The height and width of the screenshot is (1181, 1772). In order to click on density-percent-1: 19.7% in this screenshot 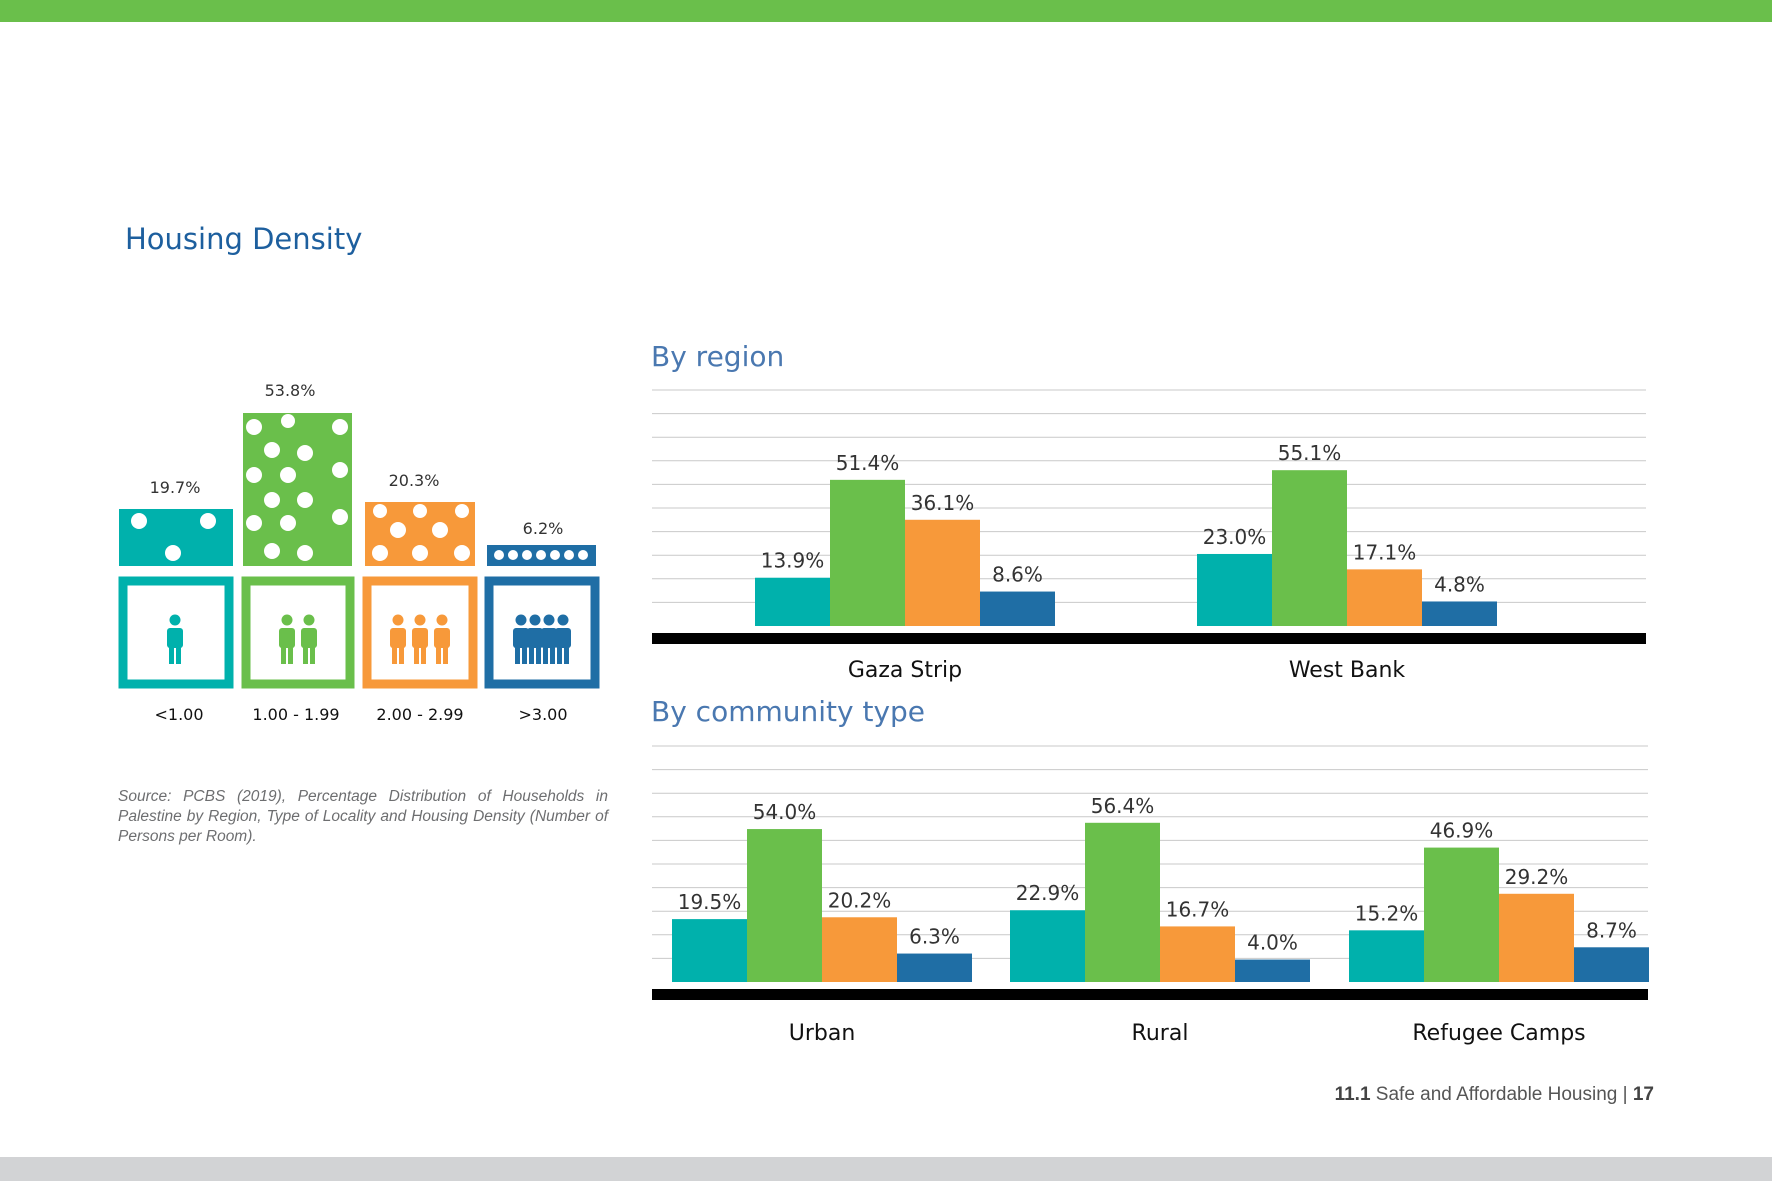, I will do `click(175, 487)`.